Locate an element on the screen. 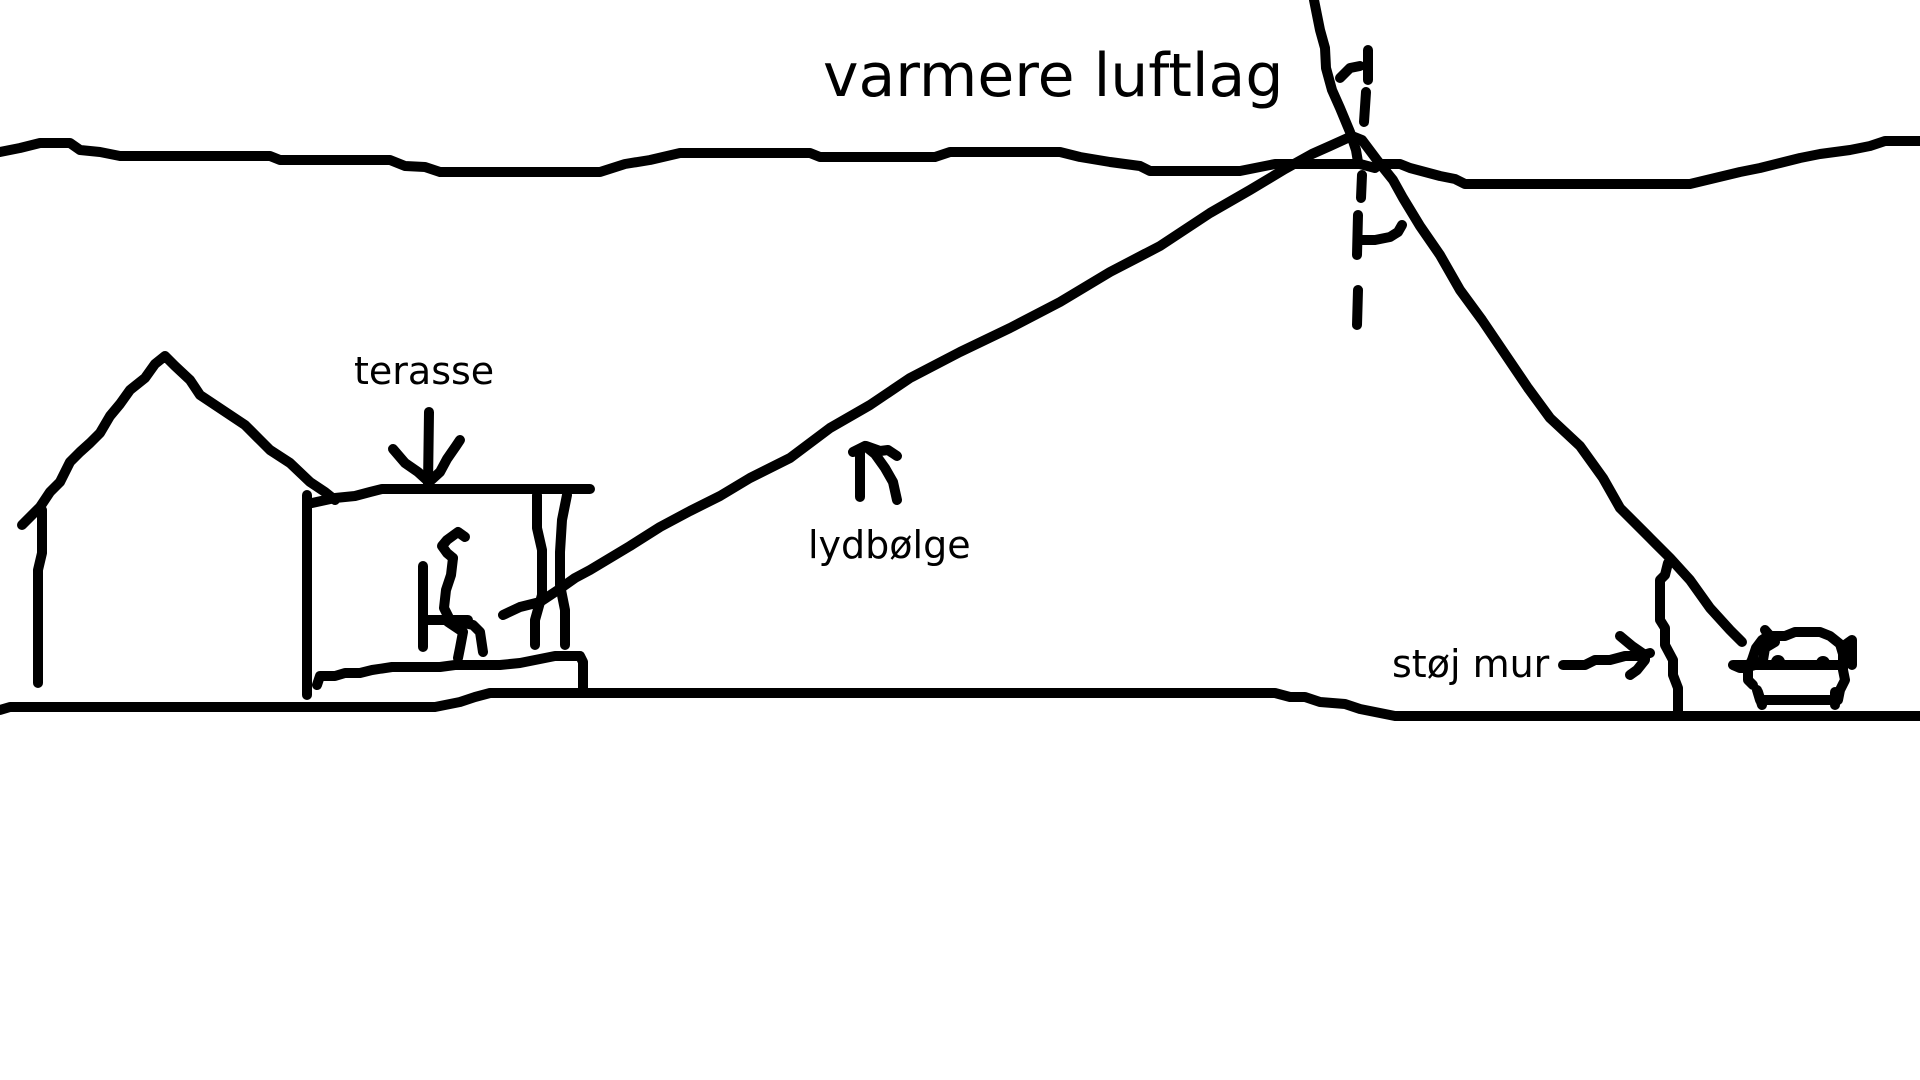  sound-wave-arrow-icon is located at coordinates (875, 473).